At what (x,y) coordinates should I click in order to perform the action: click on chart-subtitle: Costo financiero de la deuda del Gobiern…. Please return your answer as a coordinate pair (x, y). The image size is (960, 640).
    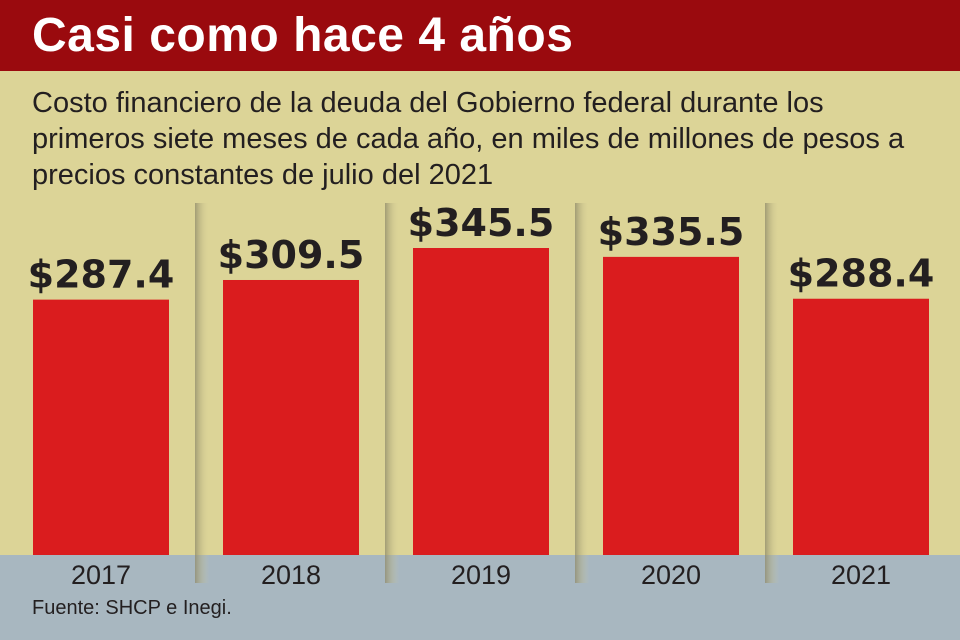
    Looking at the image, I should click on (468, 139).